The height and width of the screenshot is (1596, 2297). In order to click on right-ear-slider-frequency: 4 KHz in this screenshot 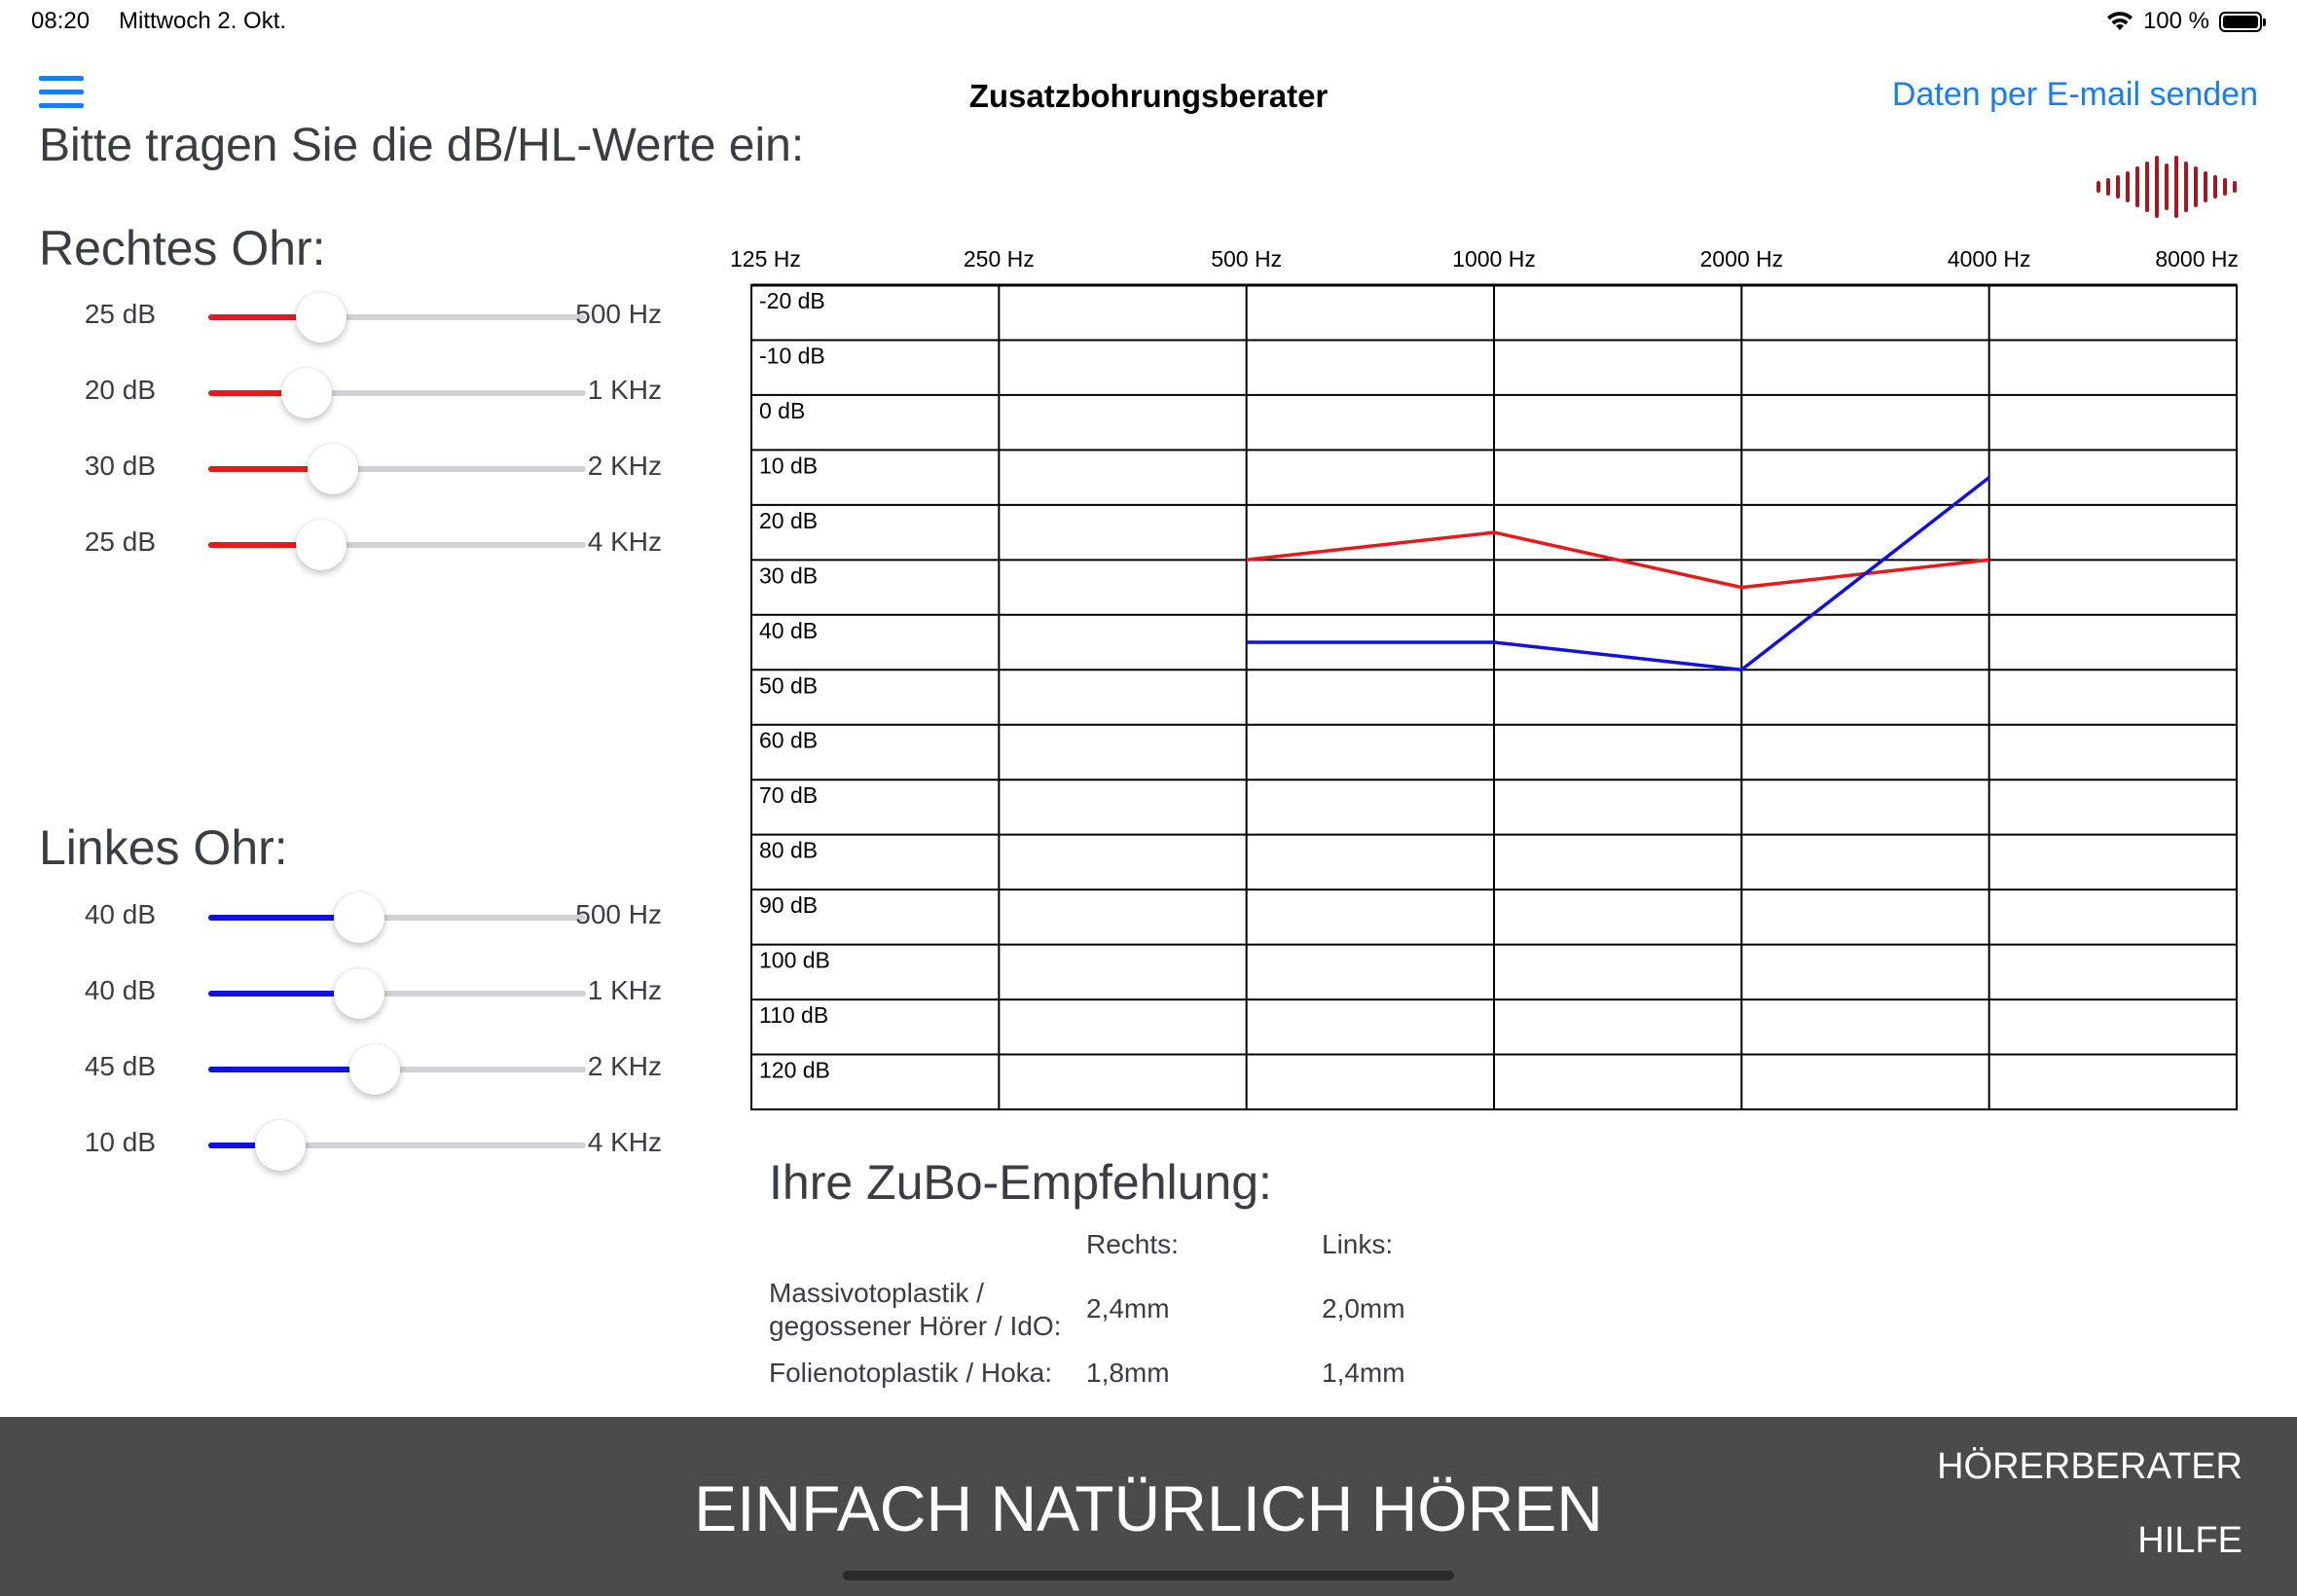, I will do `click(624, 541)`.